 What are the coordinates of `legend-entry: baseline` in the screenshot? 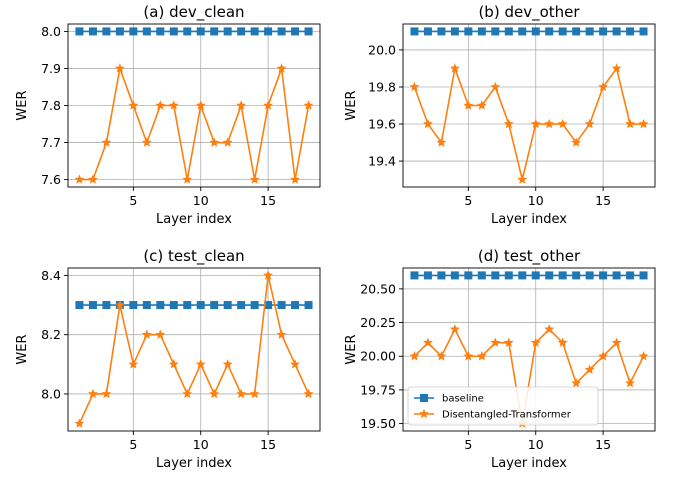 It's located at (463, 399).